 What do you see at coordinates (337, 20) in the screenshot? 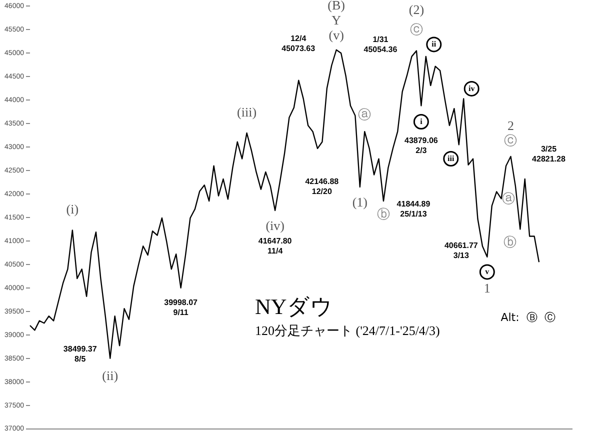
I see `annotation: Y` at bounding box center [337, 20].